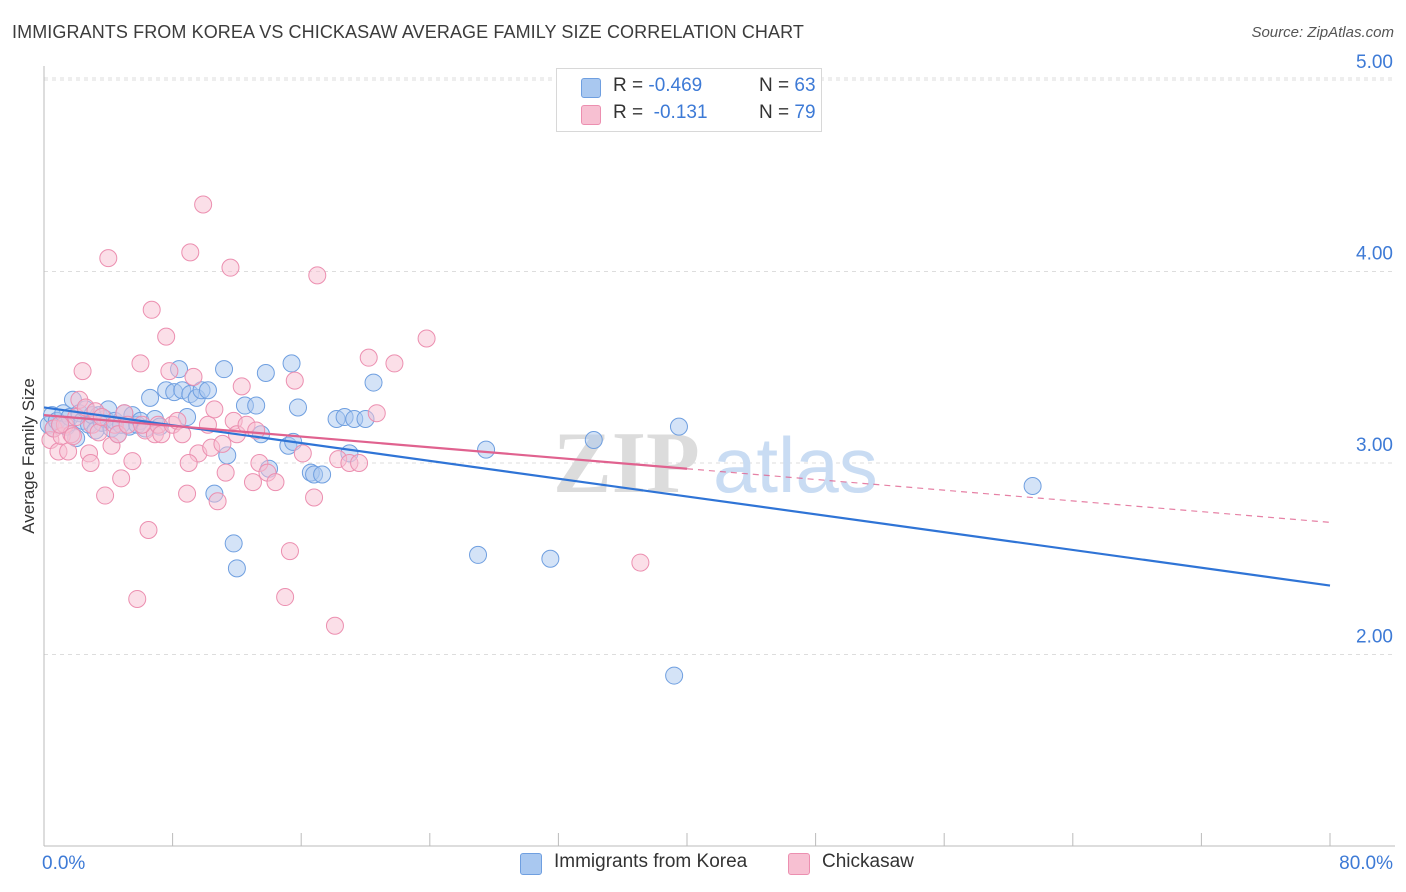 This screenshot has height=892, width=1406. I want to click on correlation-legend: R = -0.469 N = 63 R = -0.131 N = 79, so click(689, 100).